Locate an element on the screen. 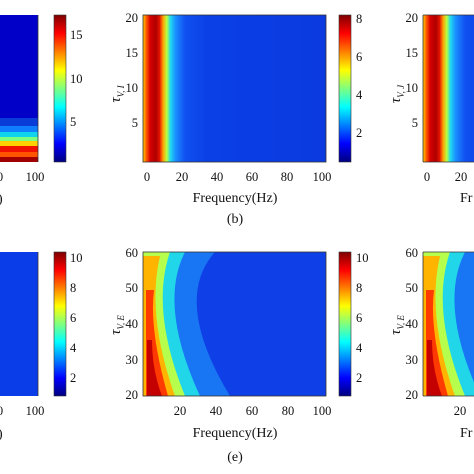  colorbar-b-tick-2: 2 is located at coordinates (359, 133).